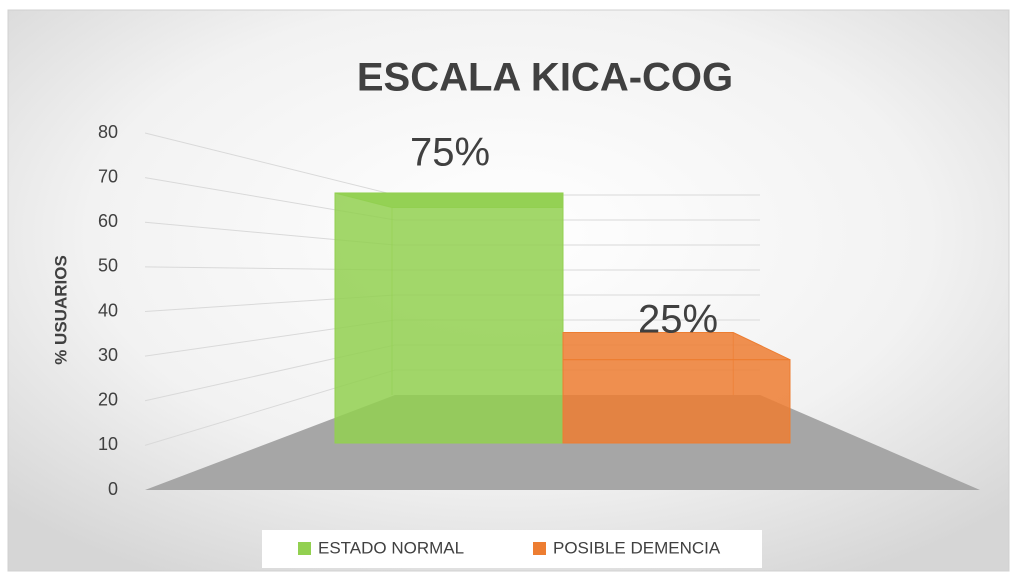 This screenshot has height=580, width=1017. Describe the element at coordinates (108, 400) in the screenshot. I see `y-tick-label: 20` at that location.